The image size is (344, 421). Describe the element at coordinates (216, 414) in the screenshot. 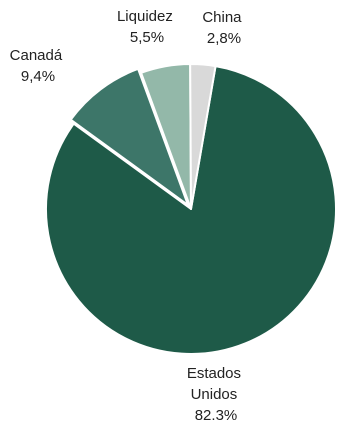

I see `slice-label-estados-unidos-value: 82.3%` at that location.